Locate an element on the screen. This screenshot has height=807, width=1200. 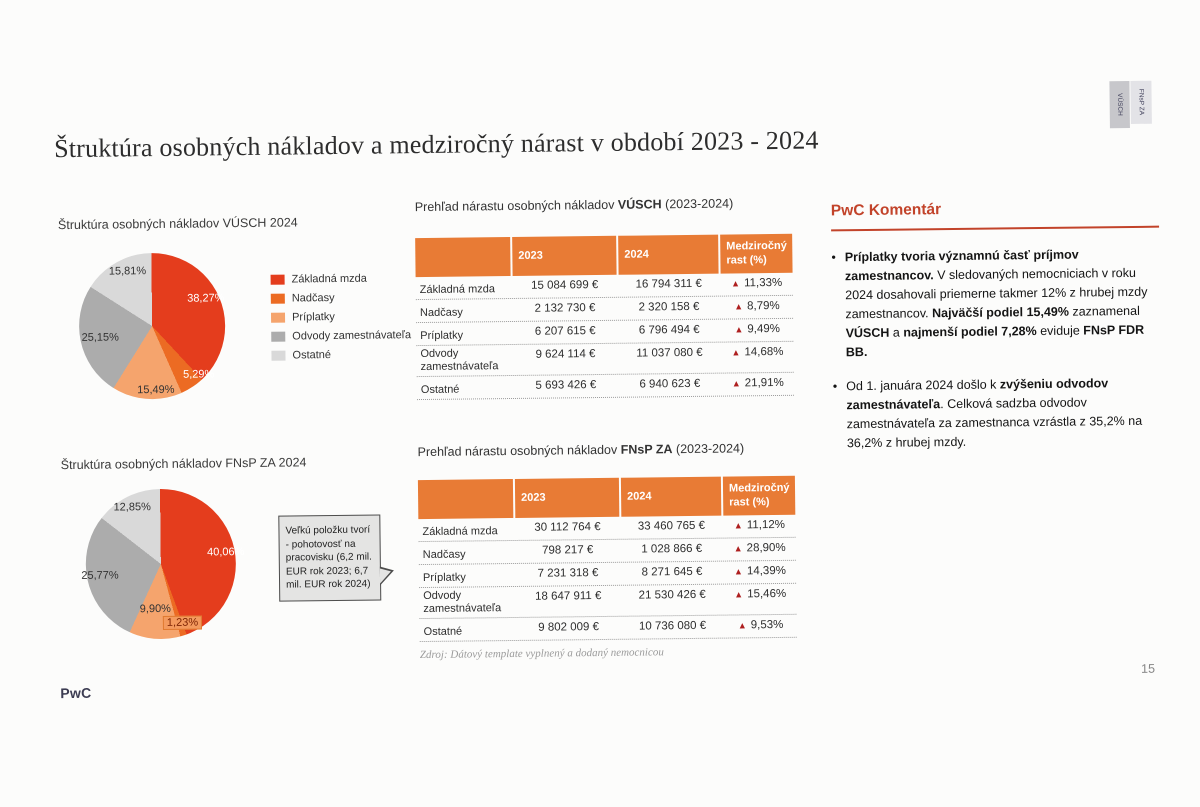
value-2023: 5 693 426 € is located at coordinates (566, 386).